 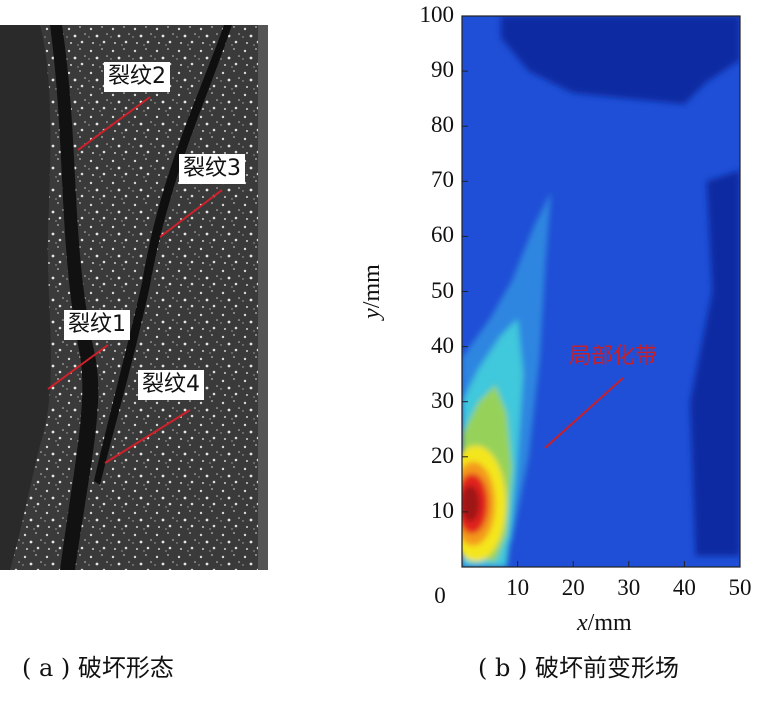 What do you see at coordinates (442, 235) in the screenshot?
I see `y-tick-label: 60` at bounding box center [442, 235].